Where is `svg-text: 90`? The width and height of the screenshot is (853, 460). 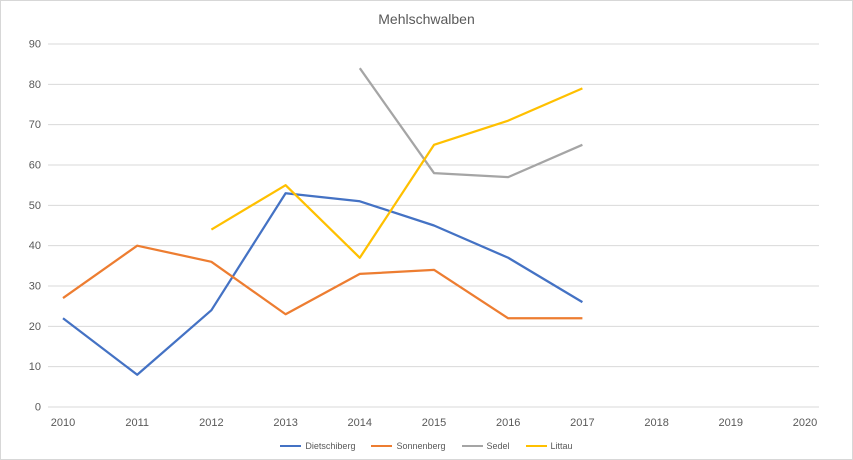
svg-text: 90 is located at coordinates (35, 45).